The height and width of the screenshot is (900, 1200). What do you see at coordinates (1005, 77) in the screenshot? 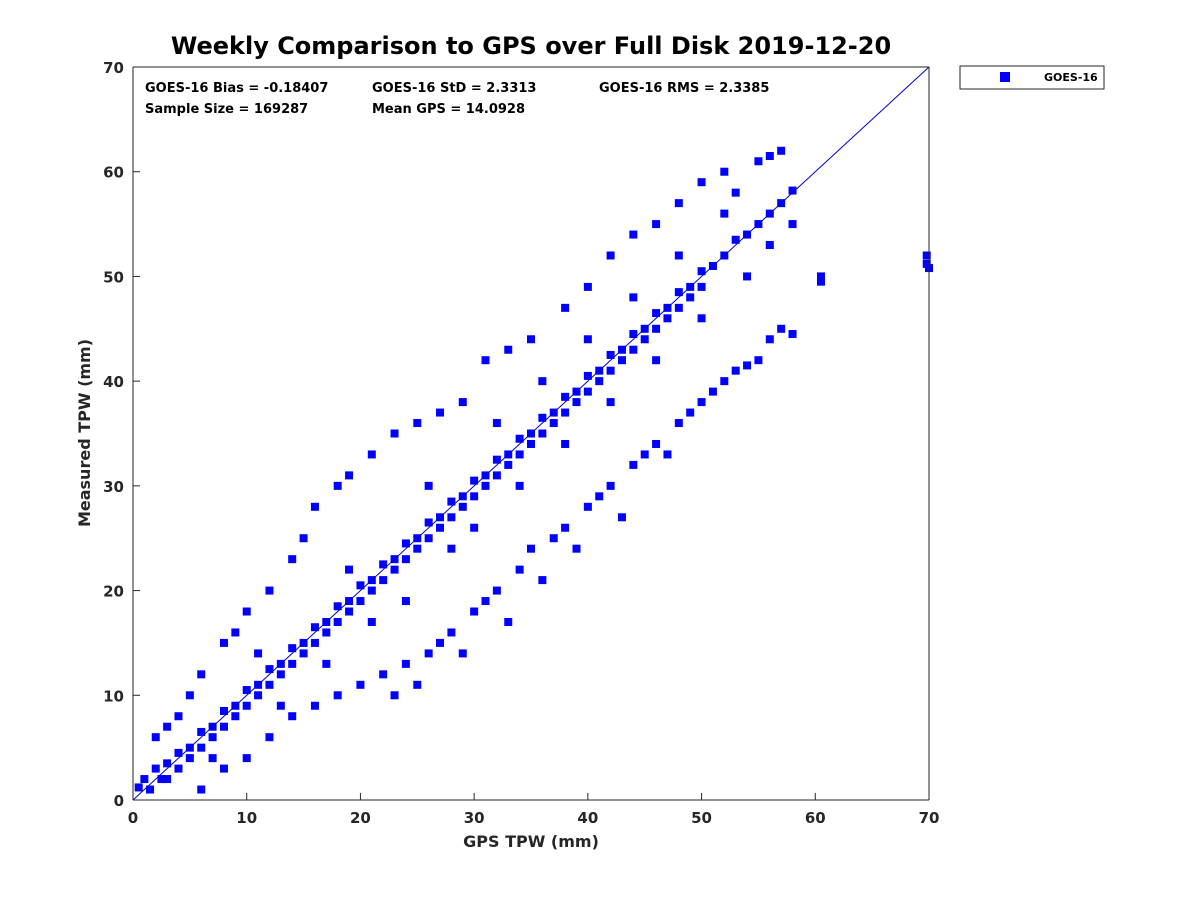
I see `legend-marker-square` at bounding box center [1005, 77].